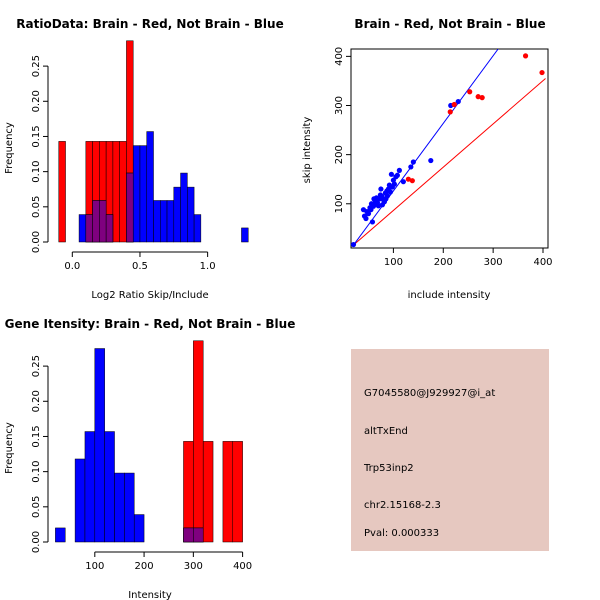  I want to click on ratio-hist-y-tick-label: 0.20, so click(36, 101).